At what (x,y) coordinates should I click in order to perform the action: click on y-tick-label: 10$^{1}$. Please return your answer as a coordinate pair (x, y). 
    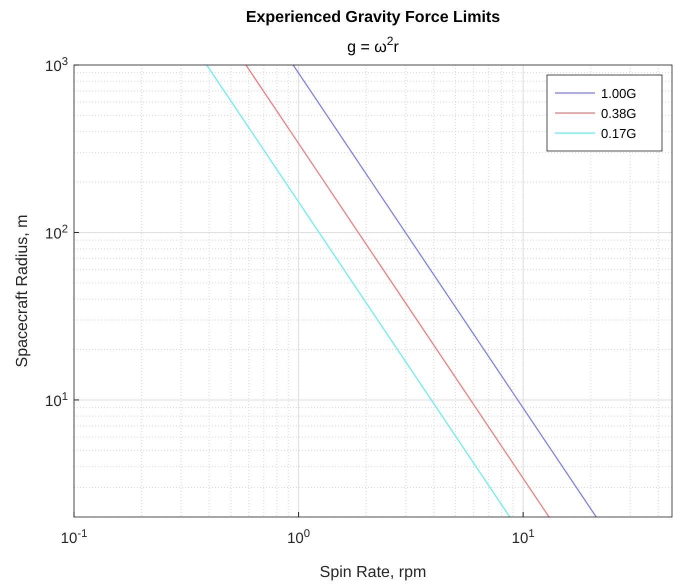
    Looking at the image, I should click on (56, 400).